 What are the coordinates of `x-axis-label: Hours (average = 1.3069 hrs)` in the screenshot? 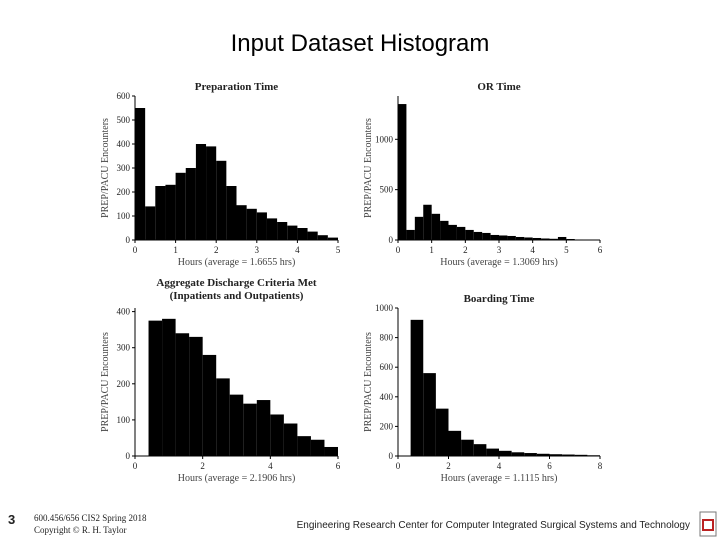 It's located at (499, 262).